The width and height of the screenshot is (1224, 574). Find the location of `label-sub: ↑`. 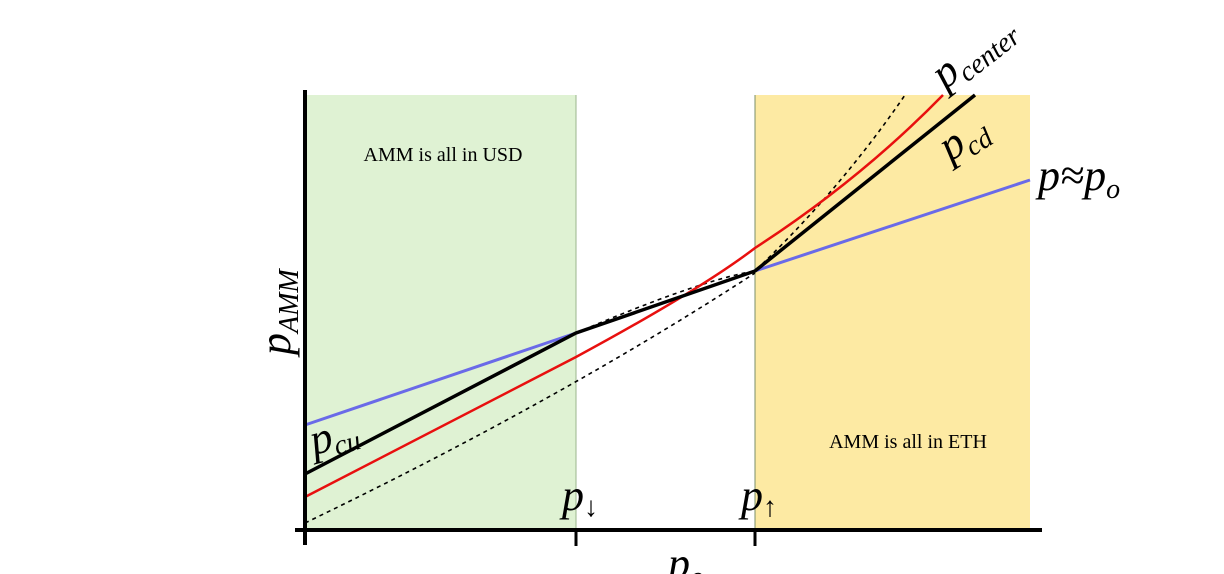

label-sub: ↑ is located at coordinates (770, 507).